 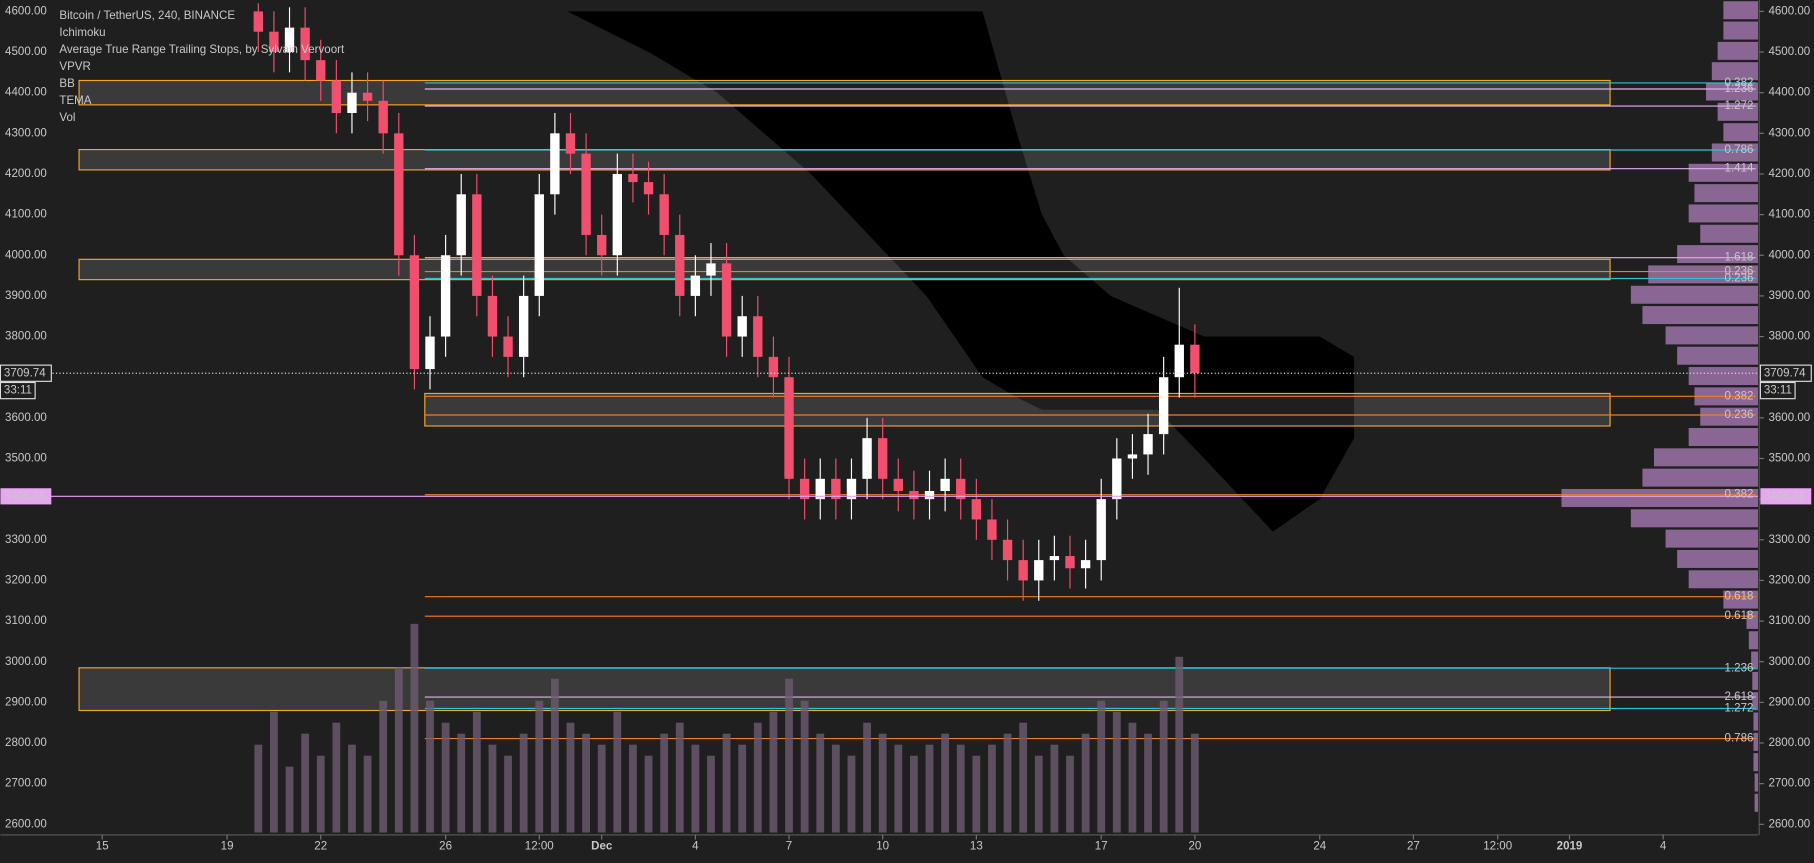 What do you see at coordinates (1778, 391) in the screenshot?
I see `countdown-label: 33:11` at bounding box center [1778, 391].